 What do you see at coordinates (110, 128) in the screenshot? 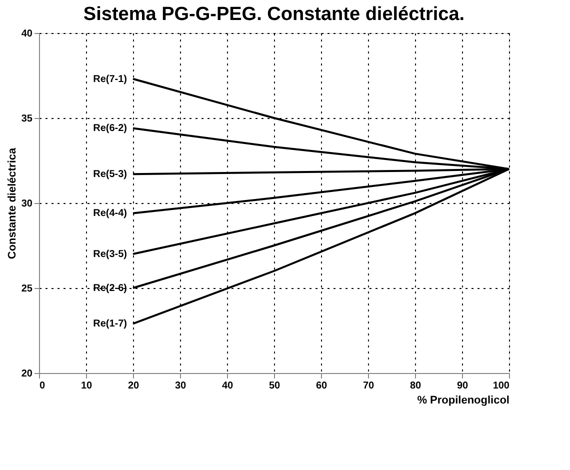
I see `series-label: Re(6-2)` at bounding box center [110, 128].